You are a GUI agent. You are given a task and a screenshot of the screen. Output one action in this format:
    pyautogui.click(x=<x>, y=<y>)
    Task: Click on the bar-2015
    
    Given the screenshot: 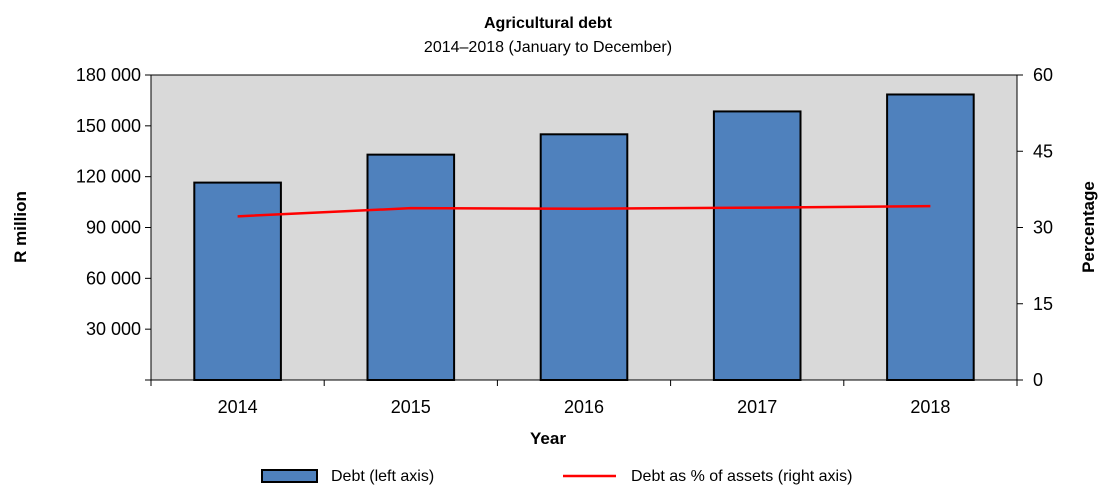 What is the action you would take?
    pyautogui.click(x=411, y=267)
    